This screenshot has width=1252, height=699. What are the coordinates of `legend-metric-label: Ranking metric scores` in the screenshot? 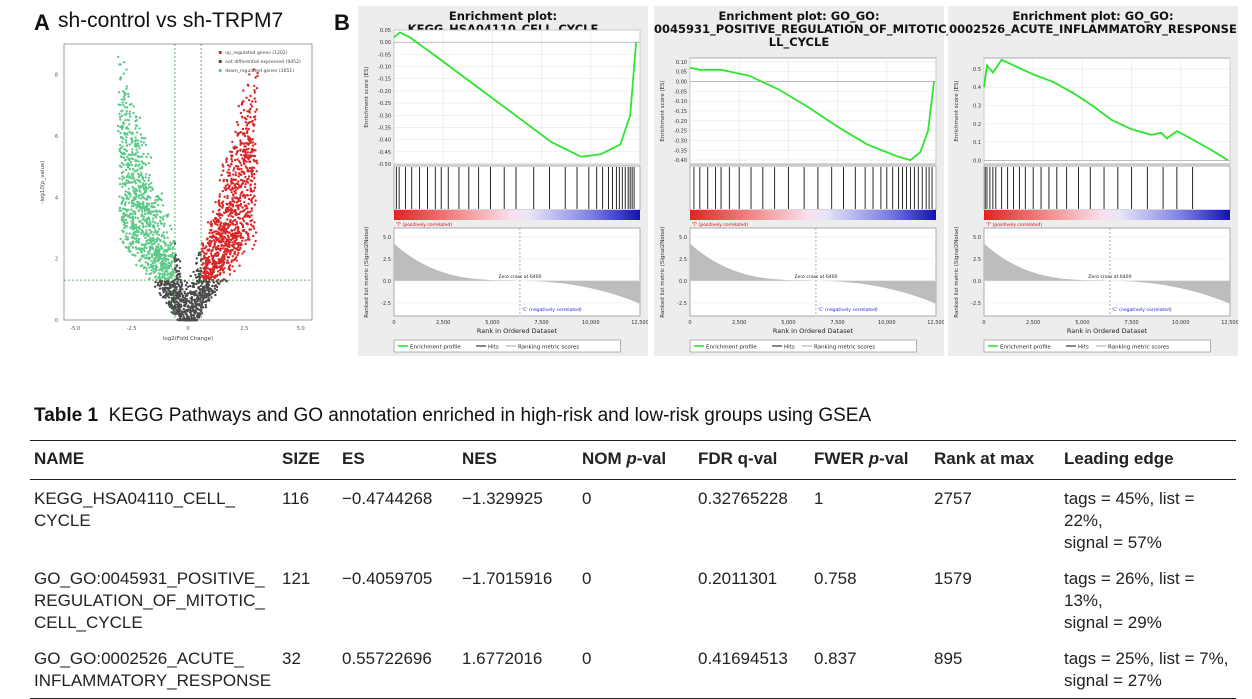 It's located at (844, 348).